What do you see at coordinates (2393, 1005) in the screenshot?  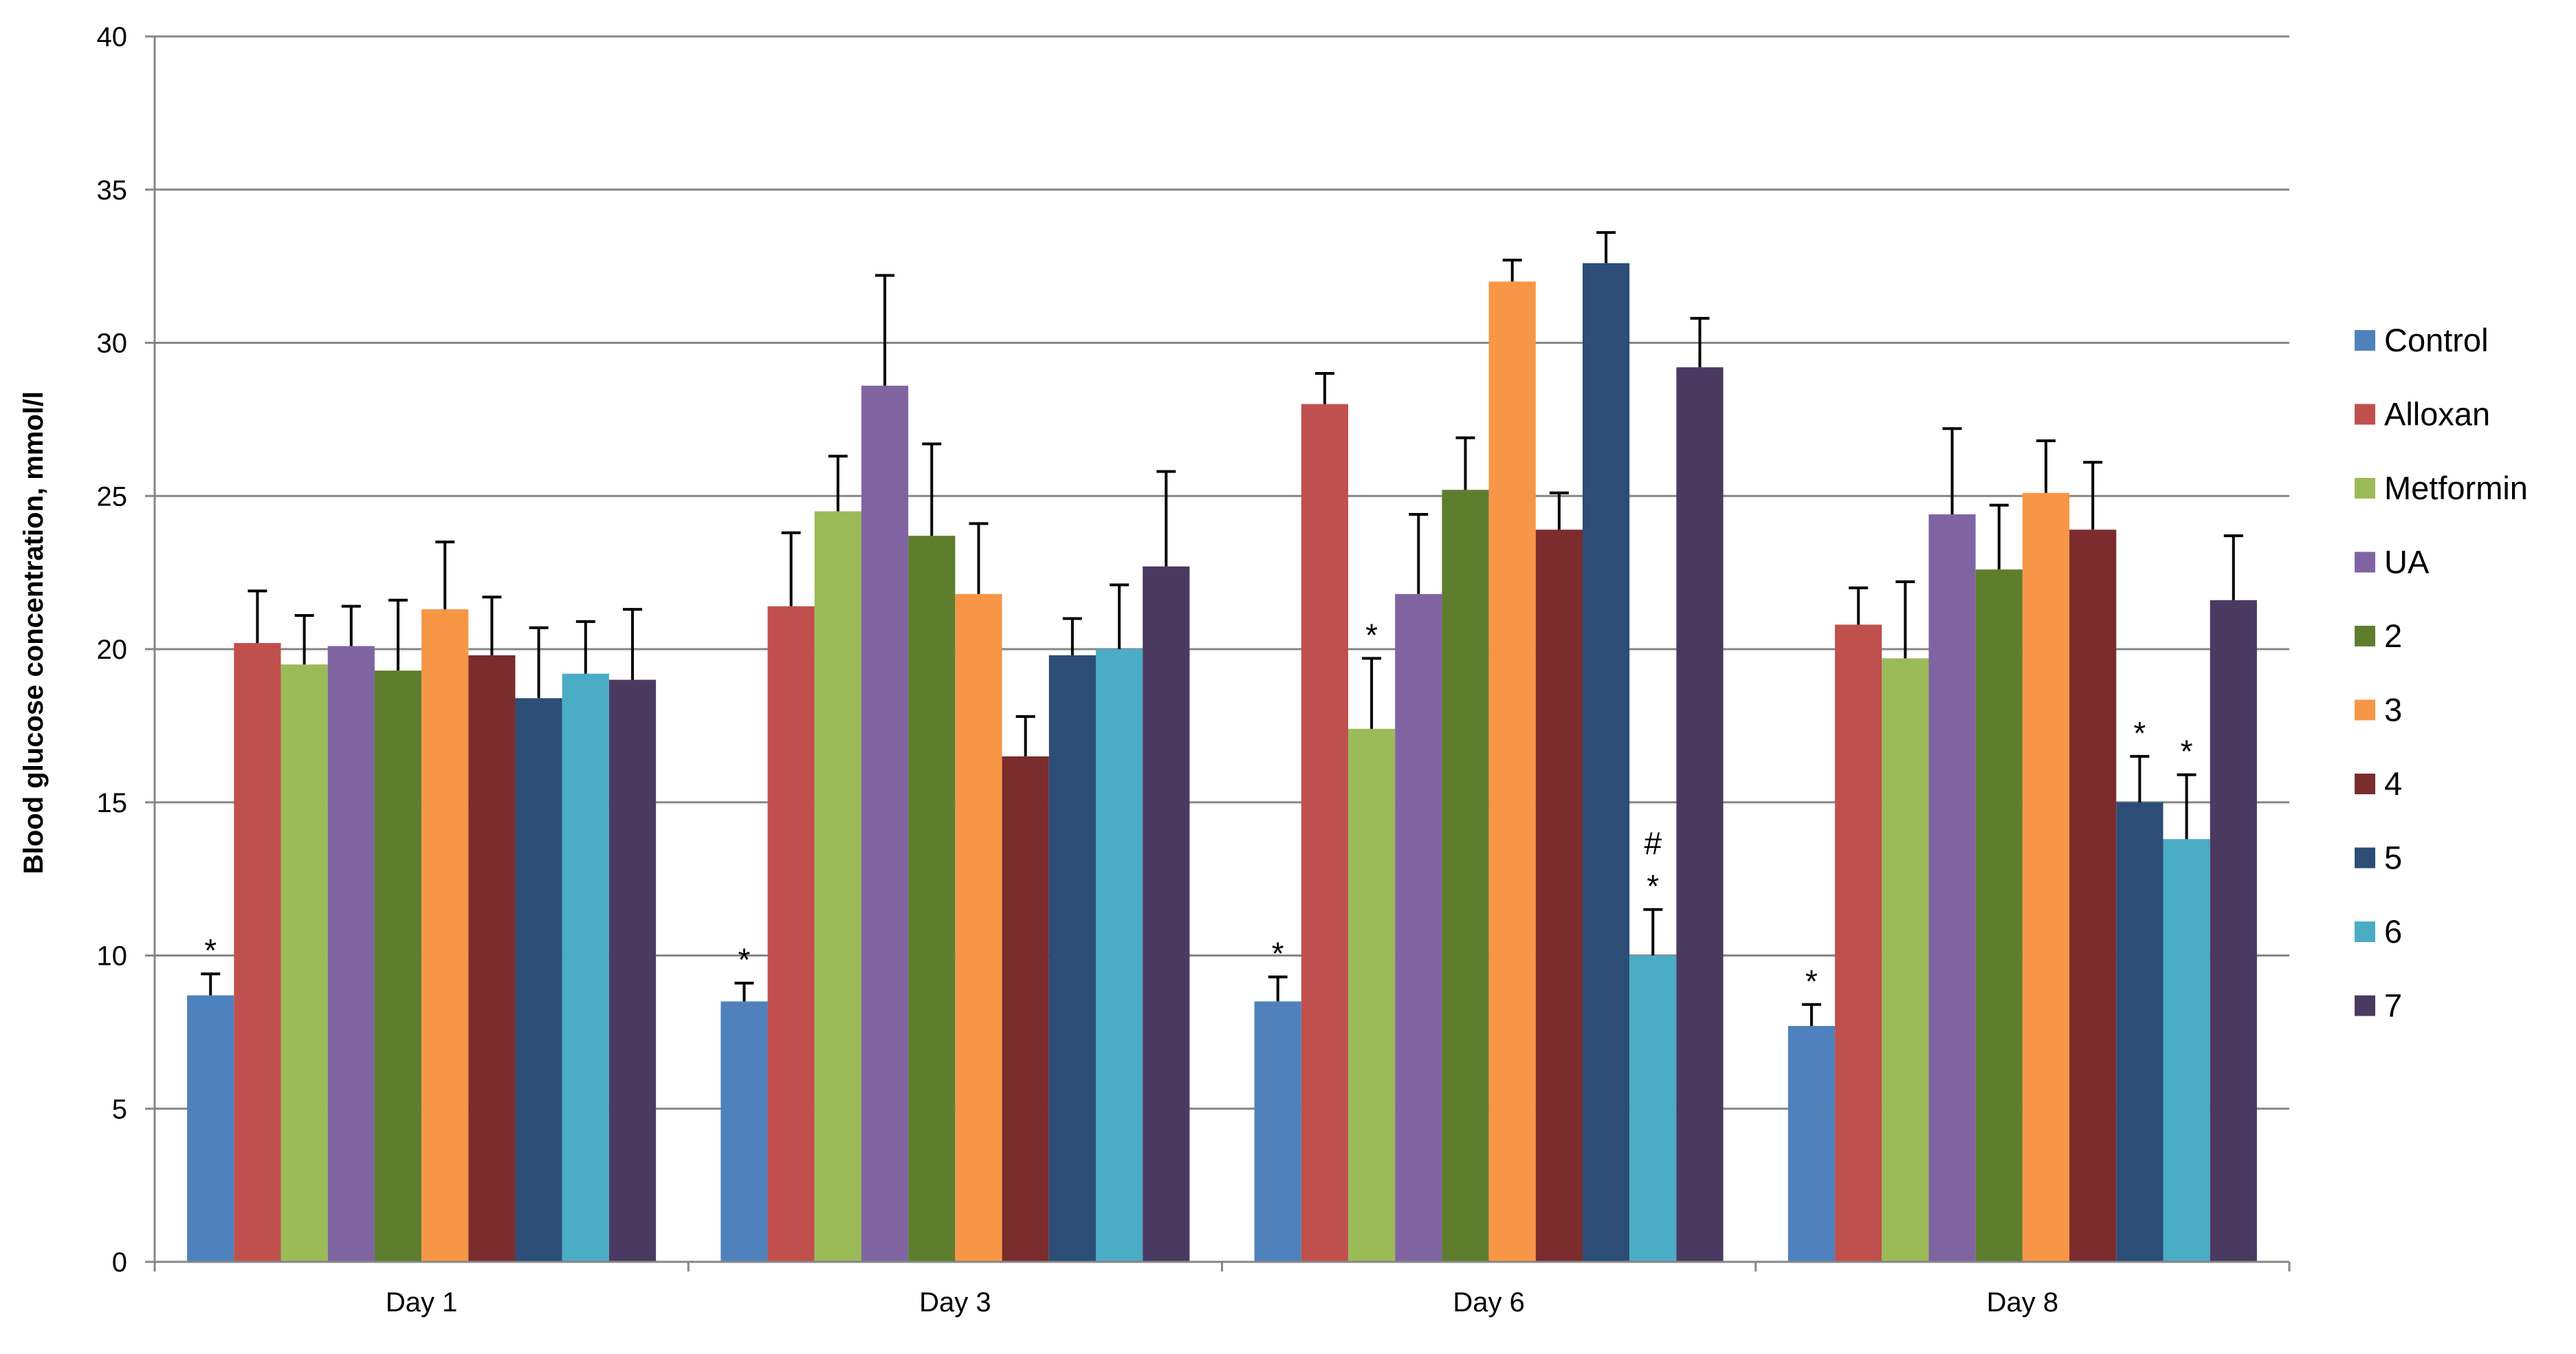 I see `legend-label: 7` at bounding box center [2393, 1005].